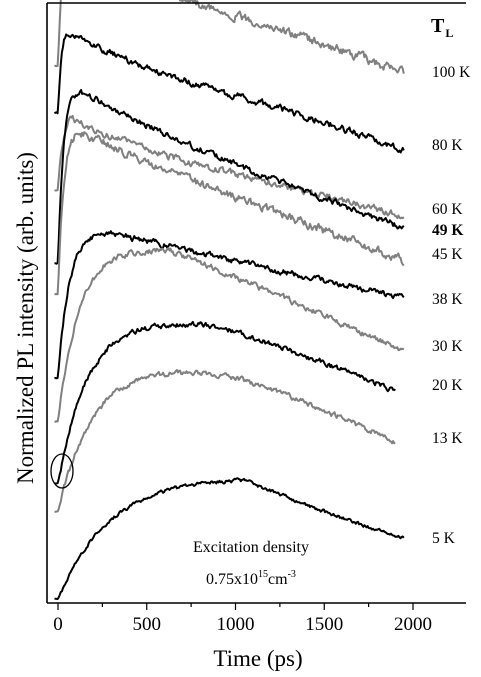 Image resolution: width=481 pixels, height=677 pixels. What do you see at coordinates (447, 254) in the screenshot?
I see `label-45k: 45 K` at bounding box center [447, 254].